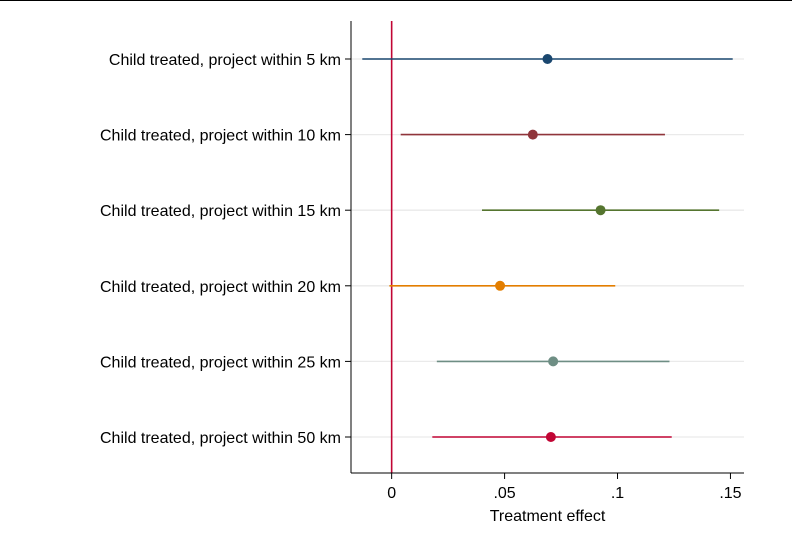 The height and width of the screenshot is (545, 792). I want to click on category-label: Child treated, project within 50 km, so click(220, 438).